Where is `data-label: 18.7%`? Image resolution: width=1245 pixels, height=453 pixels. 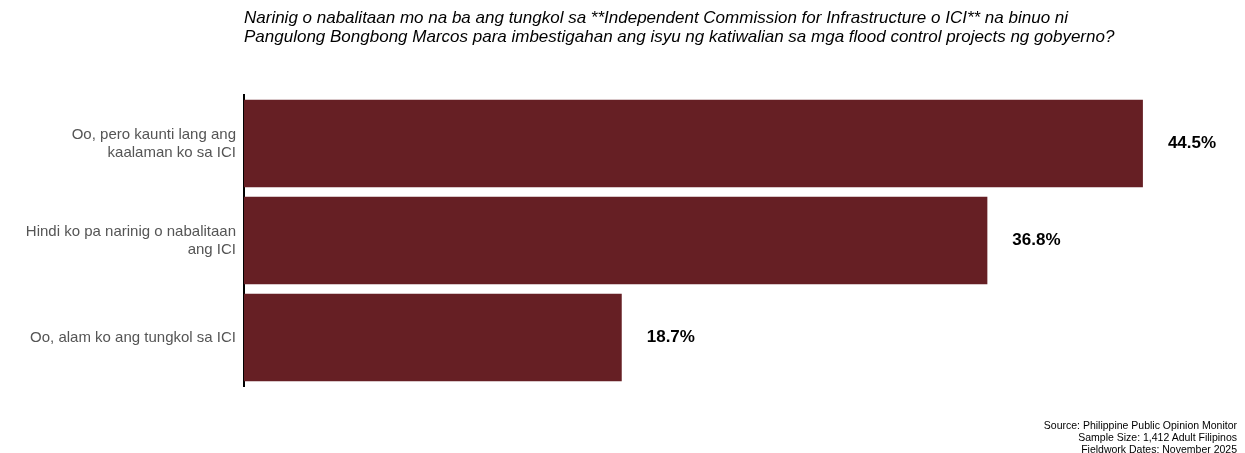 data-label: 18.7% is located at coordinates (670, 337).